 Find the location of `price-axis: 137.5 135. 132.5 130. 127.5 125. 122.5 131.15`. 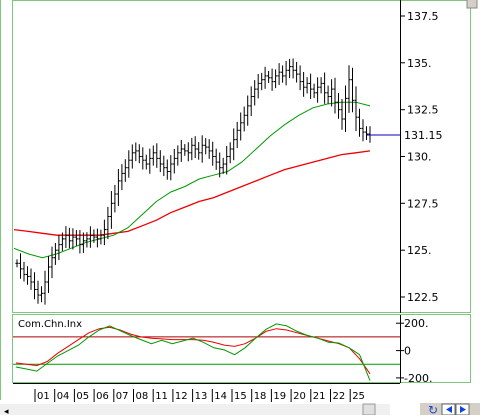

price-axis: 137.5 135. 132.5 130. 127.5 125. 122.5 131.15 is located at coordinates (421, 156).